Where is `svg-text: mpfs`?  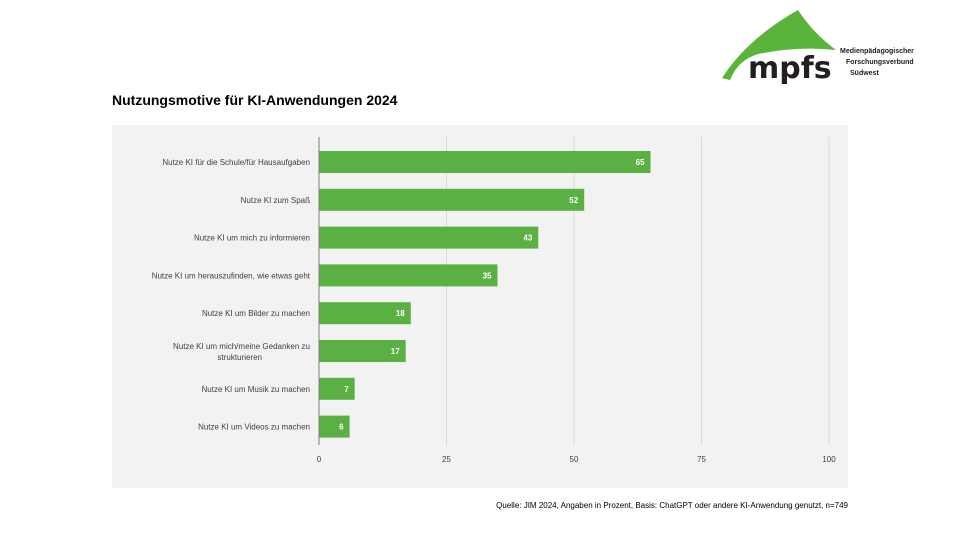 svg-text: mpfs is located at coordinates (790, 67).